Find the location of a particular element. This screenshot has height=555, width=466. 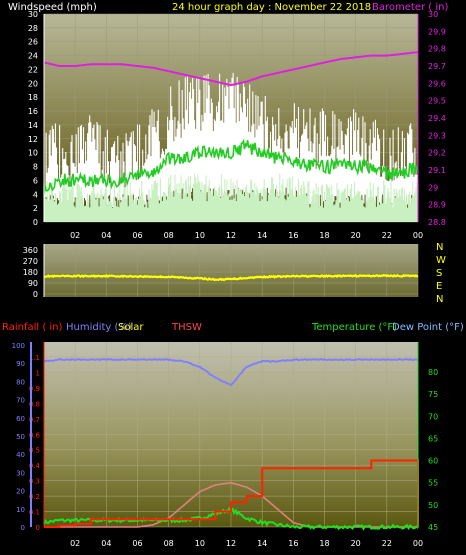

direction-tick-label: 270 is located at coordinates (30, 261).